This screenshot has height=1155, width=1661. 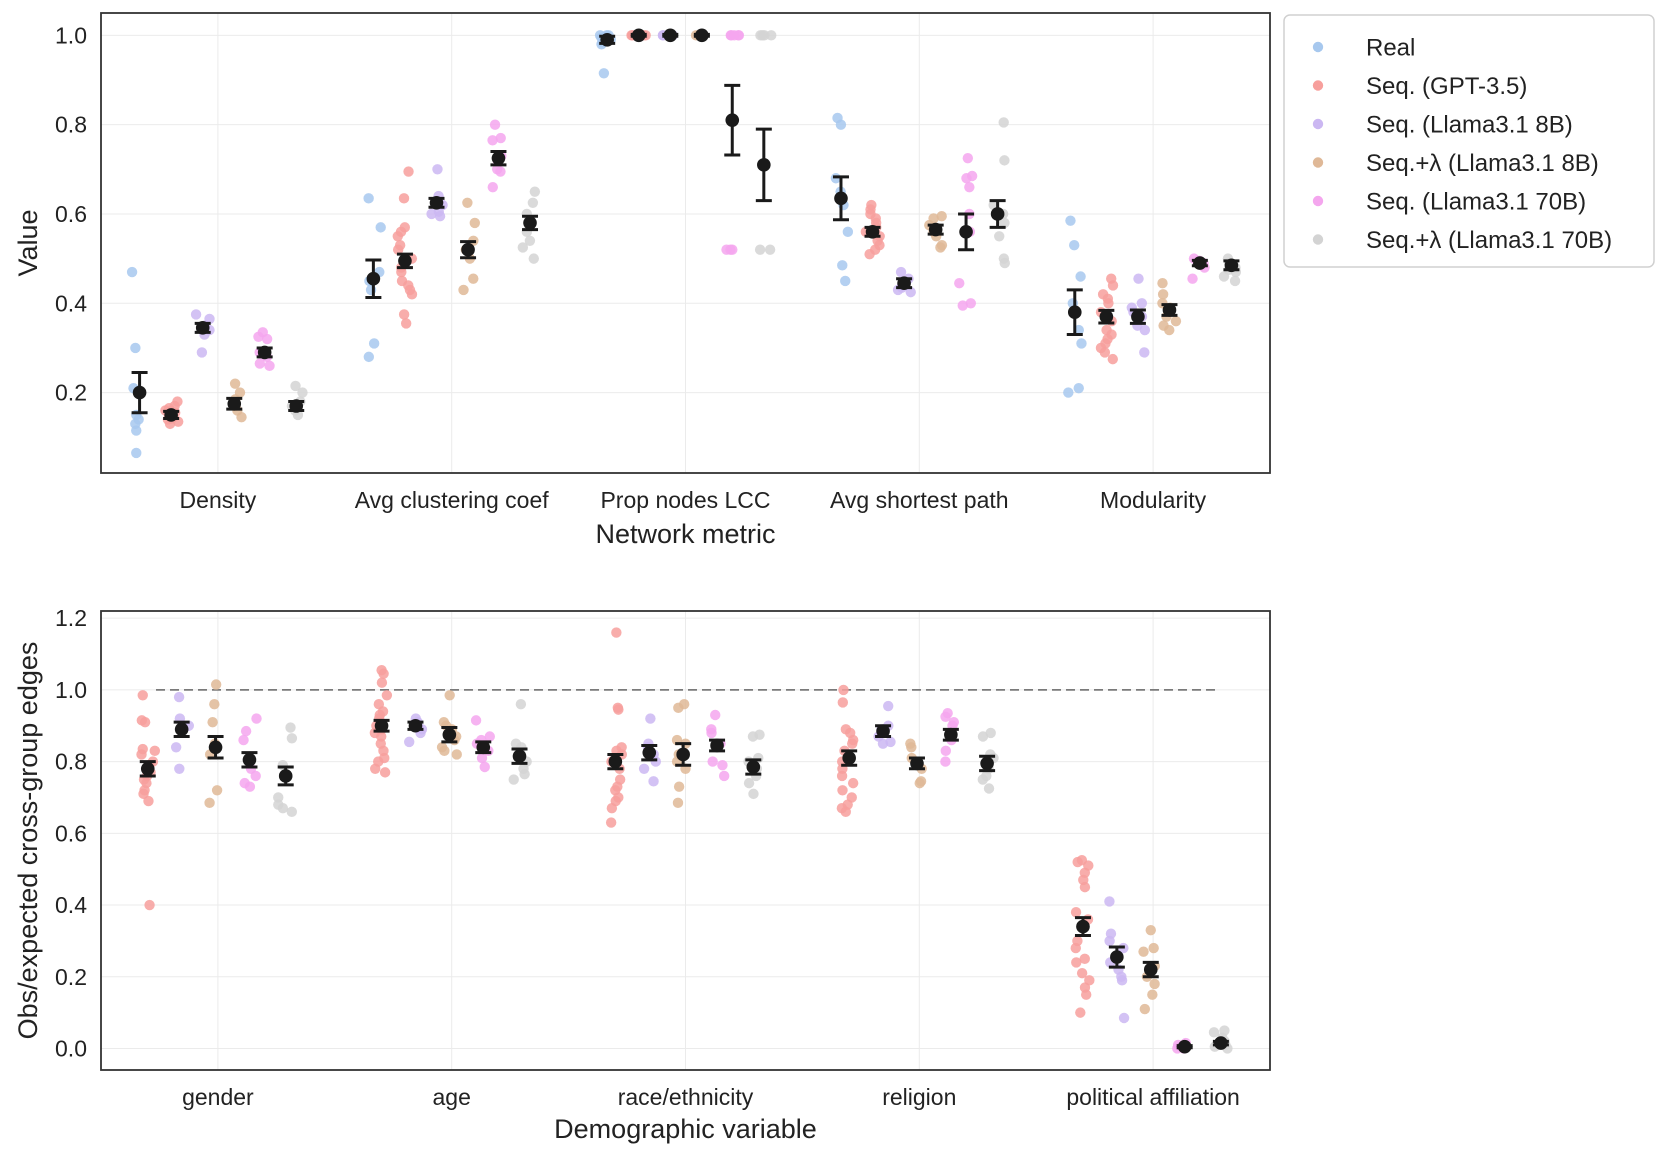 I want to click on legend-label-l70lam: Seq.+λ (Llama3.1 70B), so click(x=1489, y=240).